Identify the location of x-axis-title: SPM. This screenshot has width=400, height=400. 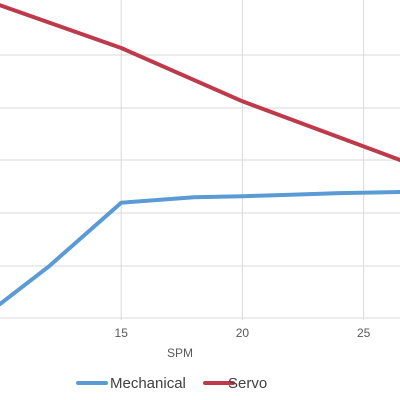
(180, 353).